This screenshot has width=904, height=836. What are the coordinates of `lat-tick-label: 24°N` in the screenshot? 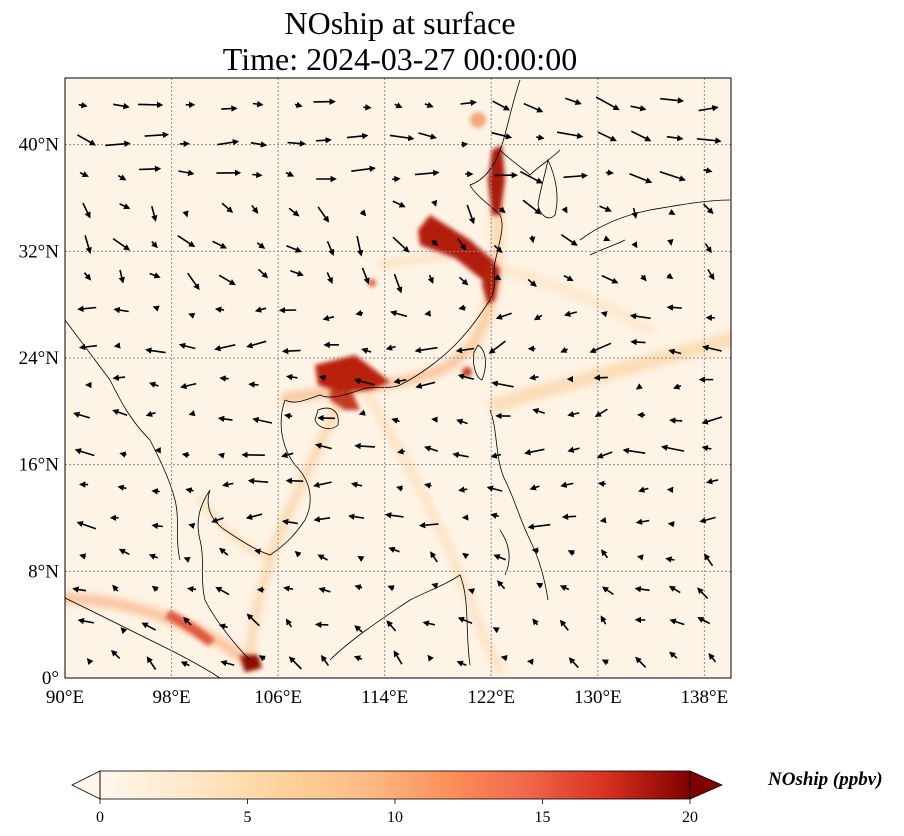 It's located at (39, 358).